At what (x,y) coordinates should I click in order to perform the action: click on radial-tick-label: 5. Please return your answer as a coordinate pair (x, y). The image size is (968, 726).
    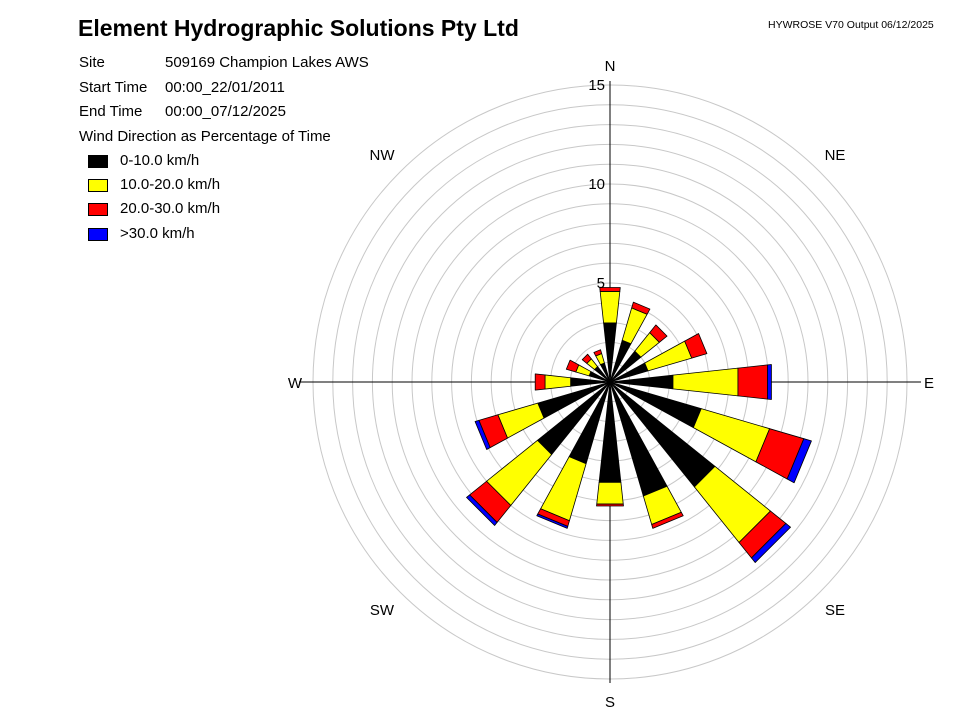
    Looking at the image, I should click on (601, 283).